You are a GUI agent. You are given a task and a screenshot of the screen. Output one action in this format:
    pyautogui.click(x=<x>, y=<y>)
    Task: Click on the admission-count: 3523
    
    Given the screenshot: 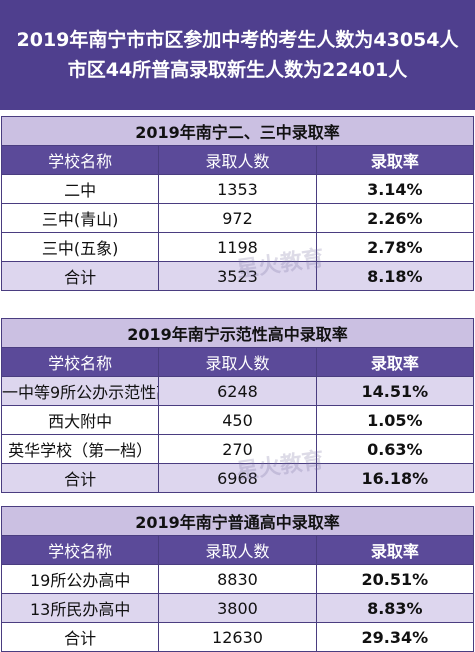 What is the action you would take?
    pyautogui.click(x=237, y=276)
    